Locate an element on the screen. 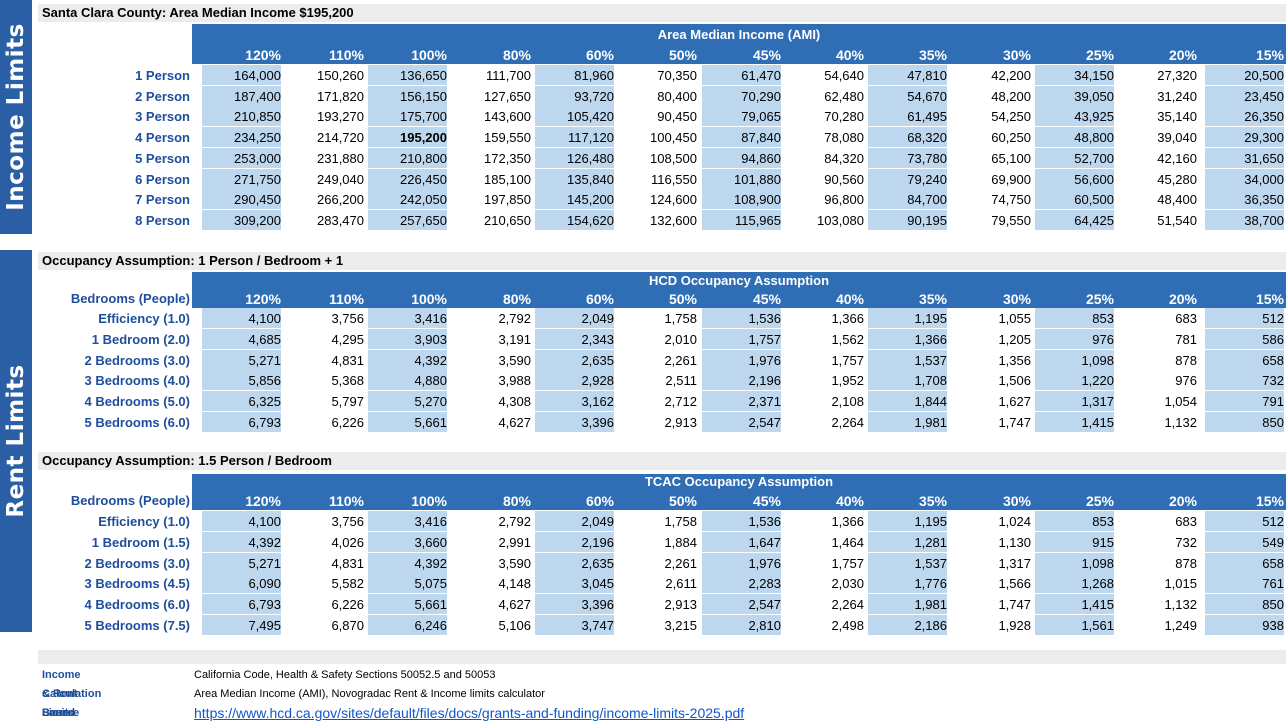  row-label: 4 Bedrooms (5.0) is located at coordinates (137, 402).